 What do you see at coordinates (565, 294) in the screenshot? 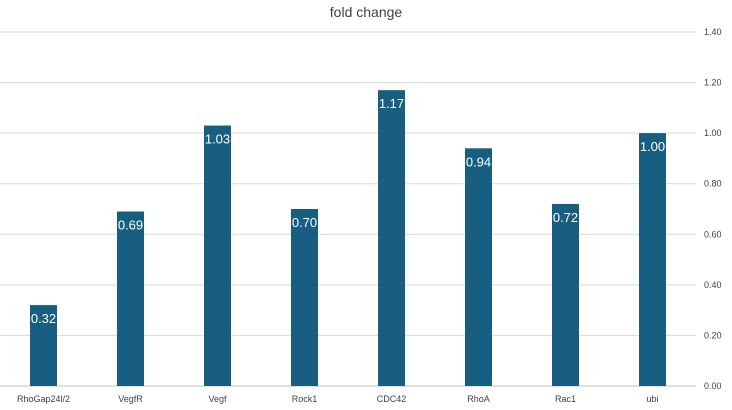
I see `bar-rac1` at bounding box center [565, 294].